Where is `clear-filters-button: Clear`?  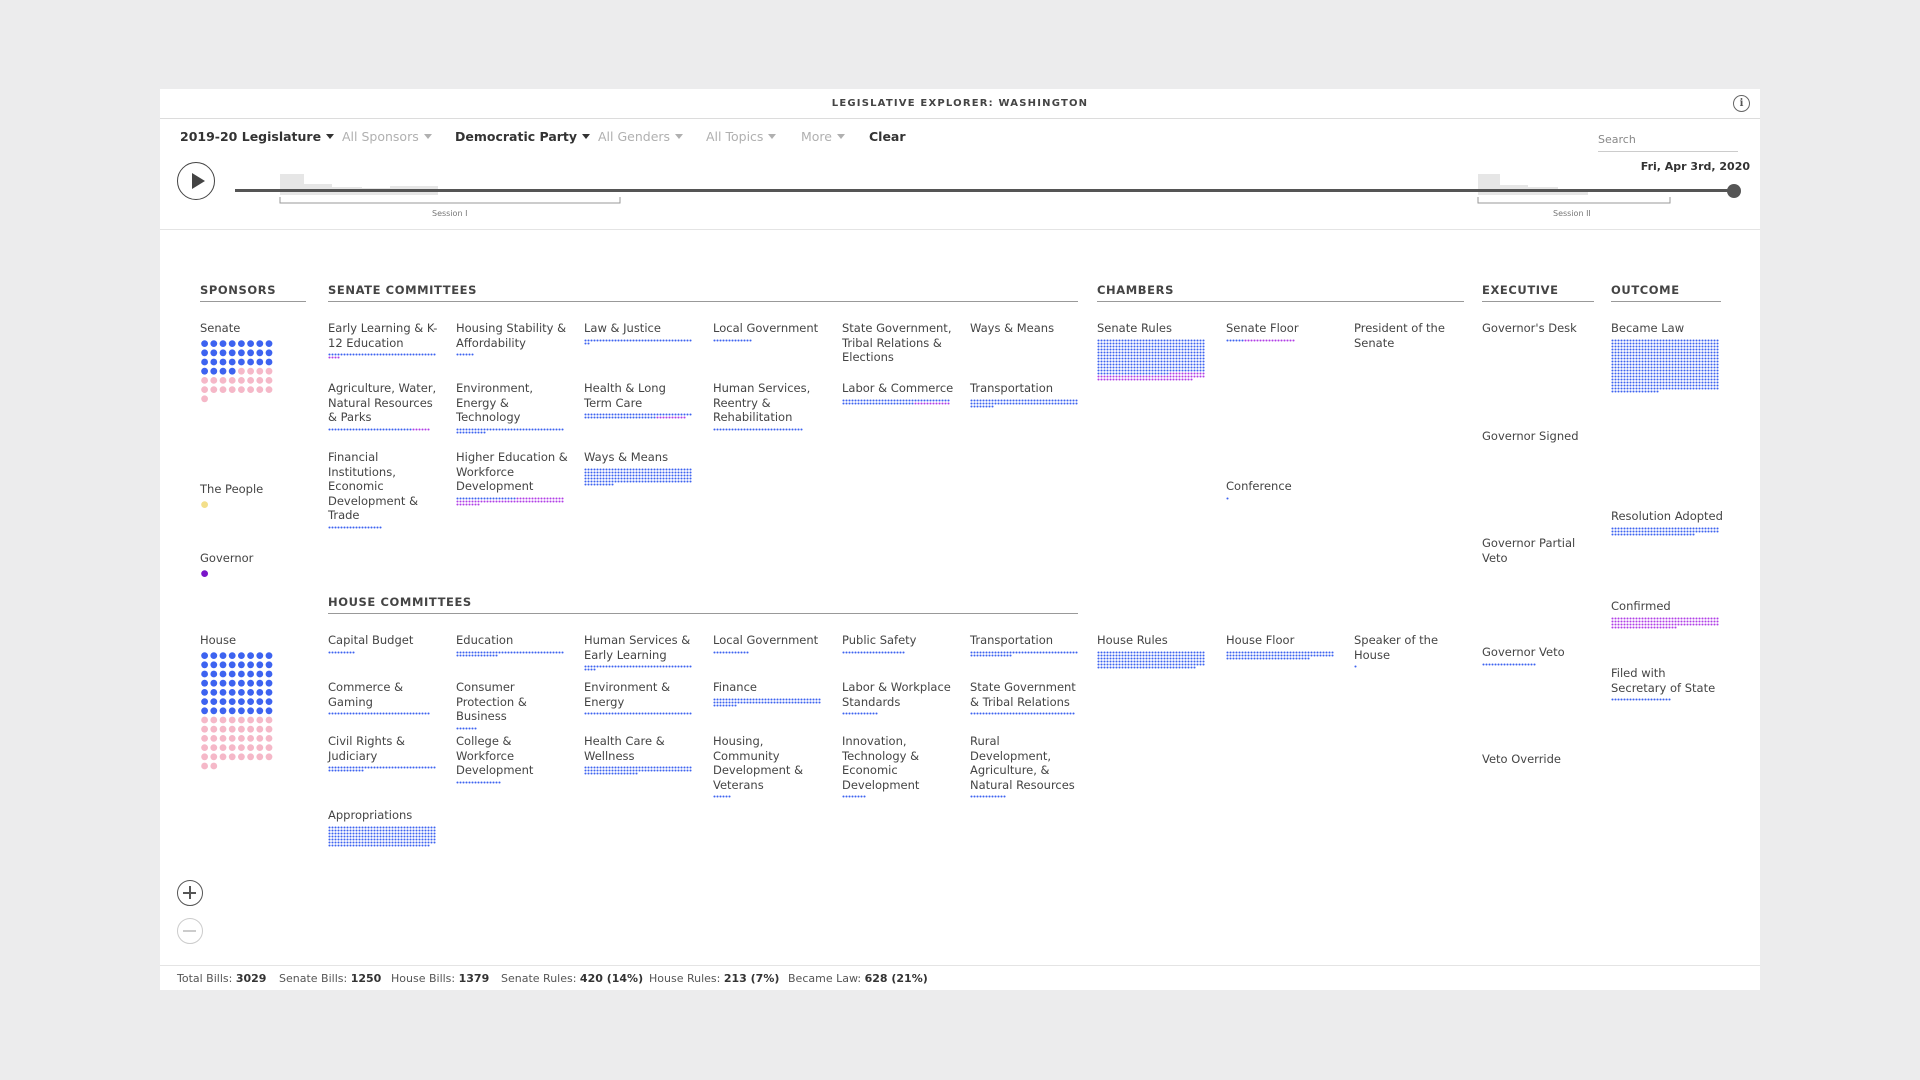 clear-filters-button: Clear is located at coordinates (887, 136).